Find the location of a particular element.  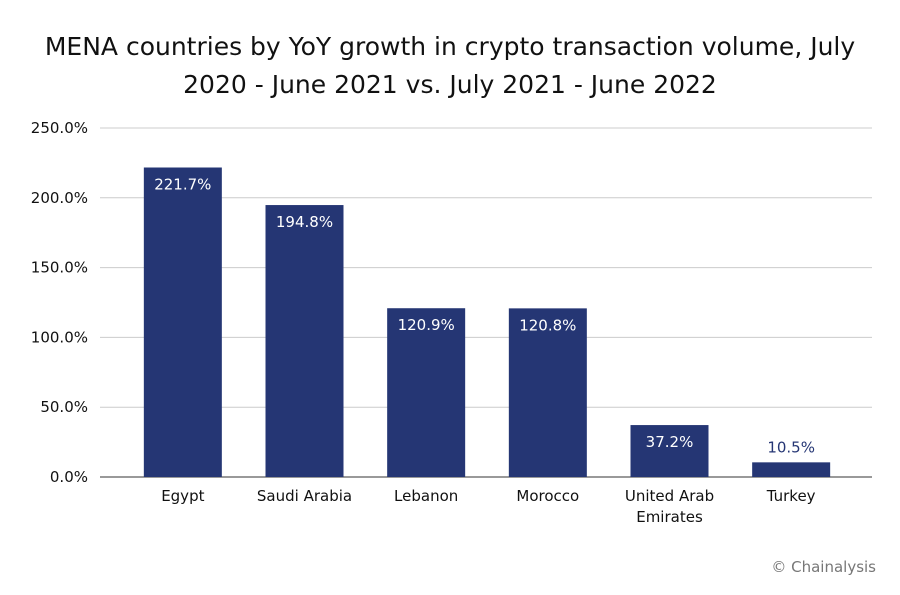

y-tick-label: 250.0% is located at coordinates (59, 128).